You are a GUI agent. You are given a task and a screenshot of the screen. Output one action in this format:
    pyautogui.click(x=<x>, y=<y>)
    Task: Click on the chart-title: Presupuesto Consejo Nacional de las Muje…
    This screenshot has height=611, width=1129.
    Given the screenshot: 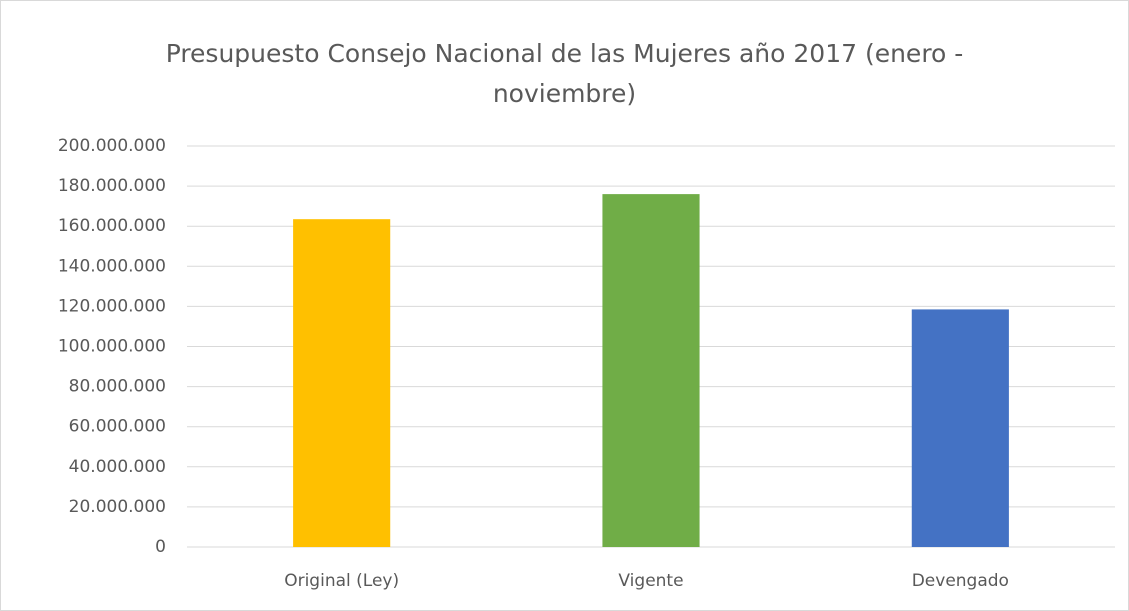 What is the action you would take?
    pyautogui.click(x=564, y=73)
    